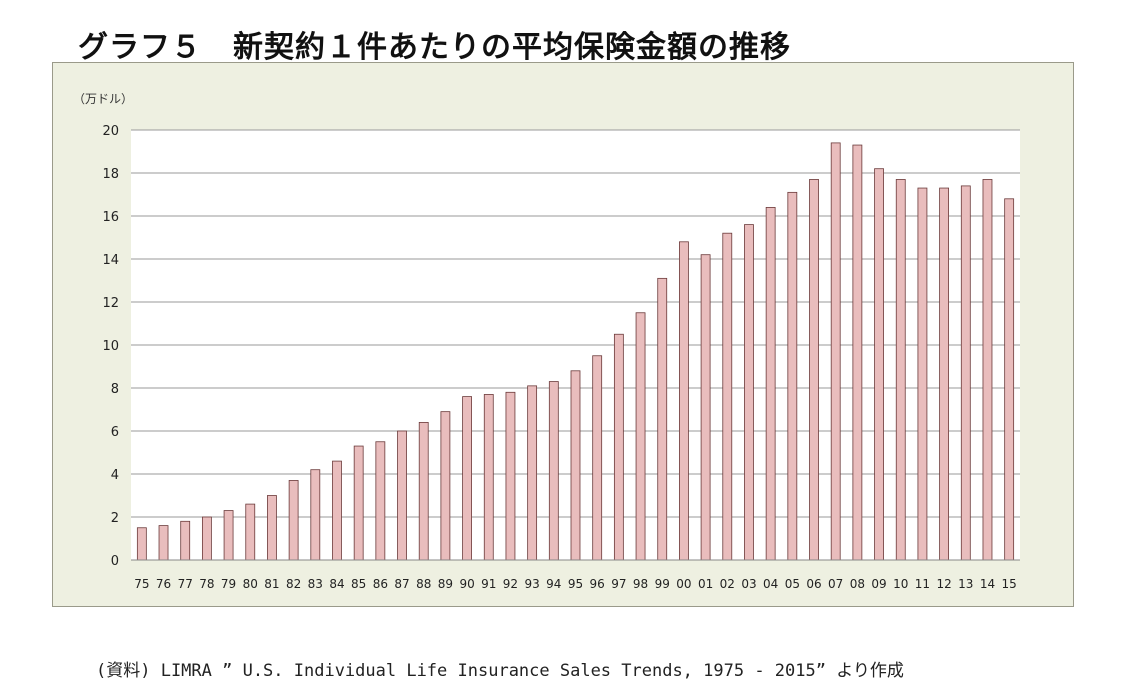 The width and height of the screenshot is (1139, 696). Describe the element at coordinates (531, 584) in the screenshot. I see `x-tick-label: 93` at that location.